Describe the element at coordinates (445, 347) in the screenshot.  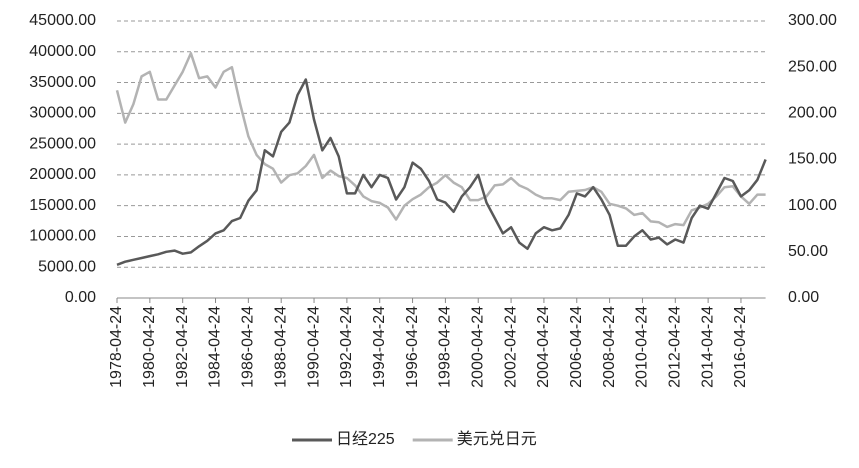
I see `x-tick-label: 1998-04-24` at that location.